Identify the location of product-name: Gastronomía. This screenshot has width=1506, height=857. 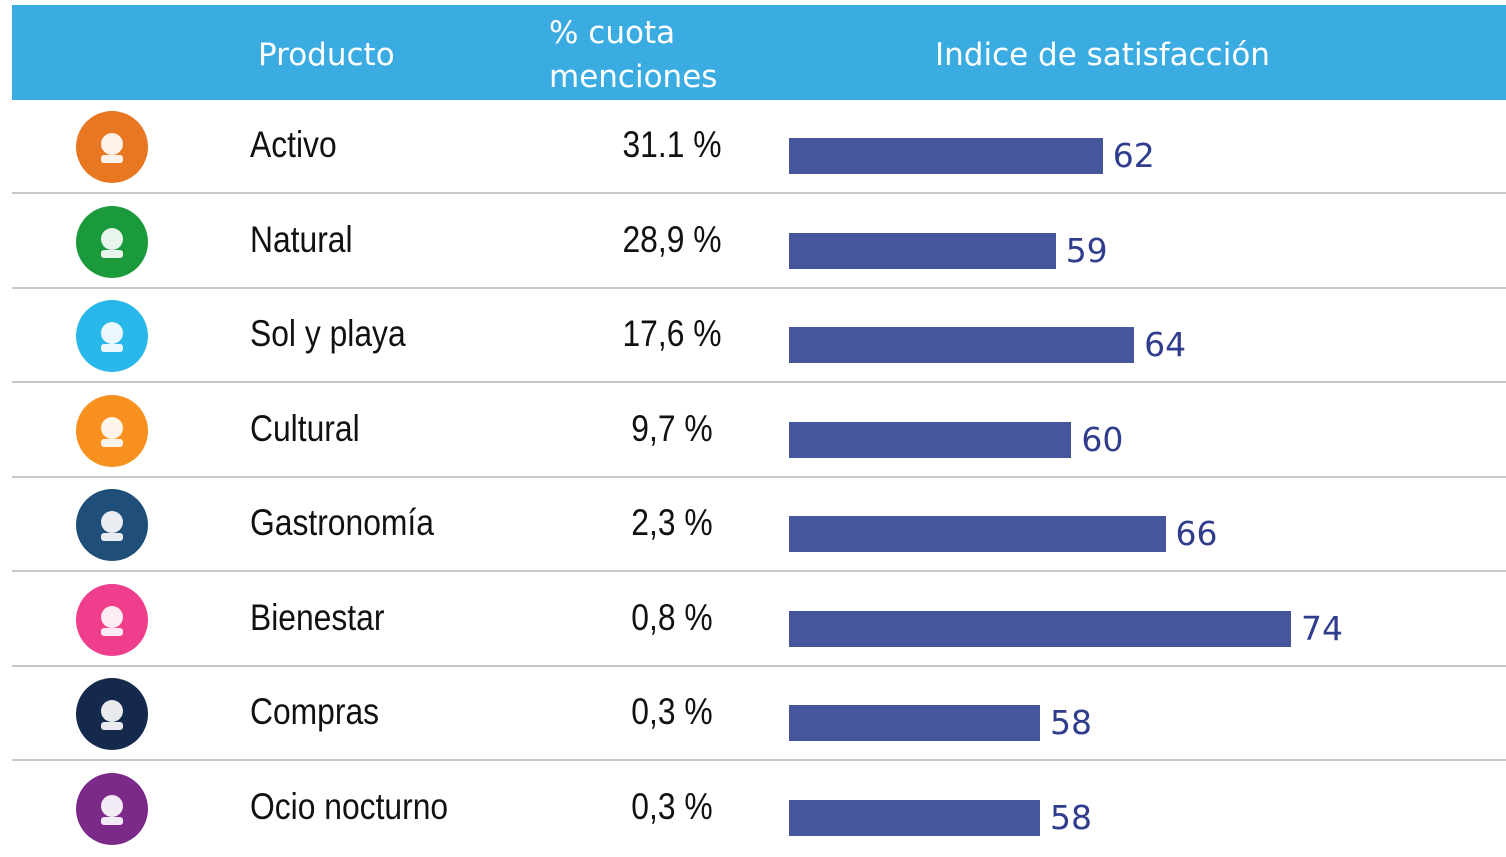
(342, 522).